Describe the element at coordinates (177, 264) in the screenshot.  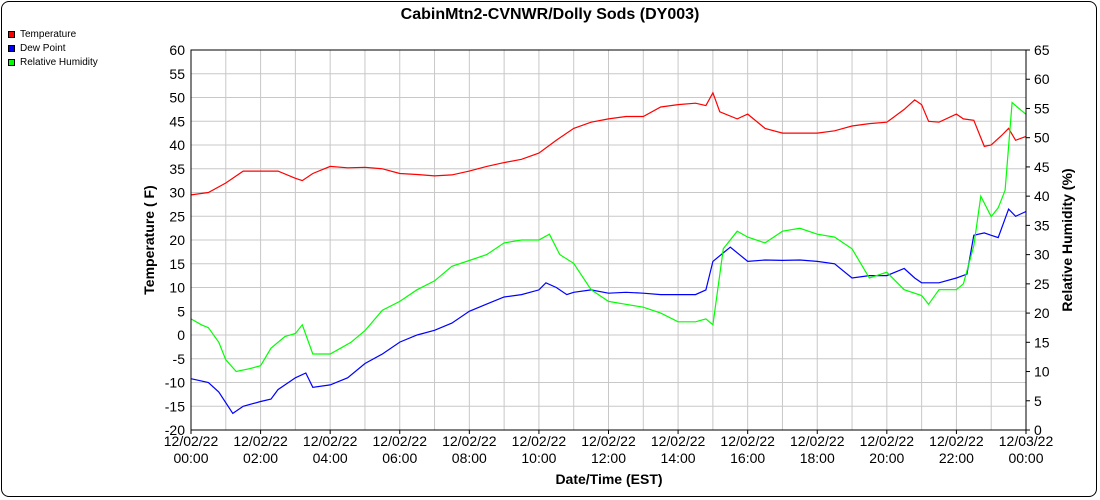
I see `y-tick-left: 15` at that location.